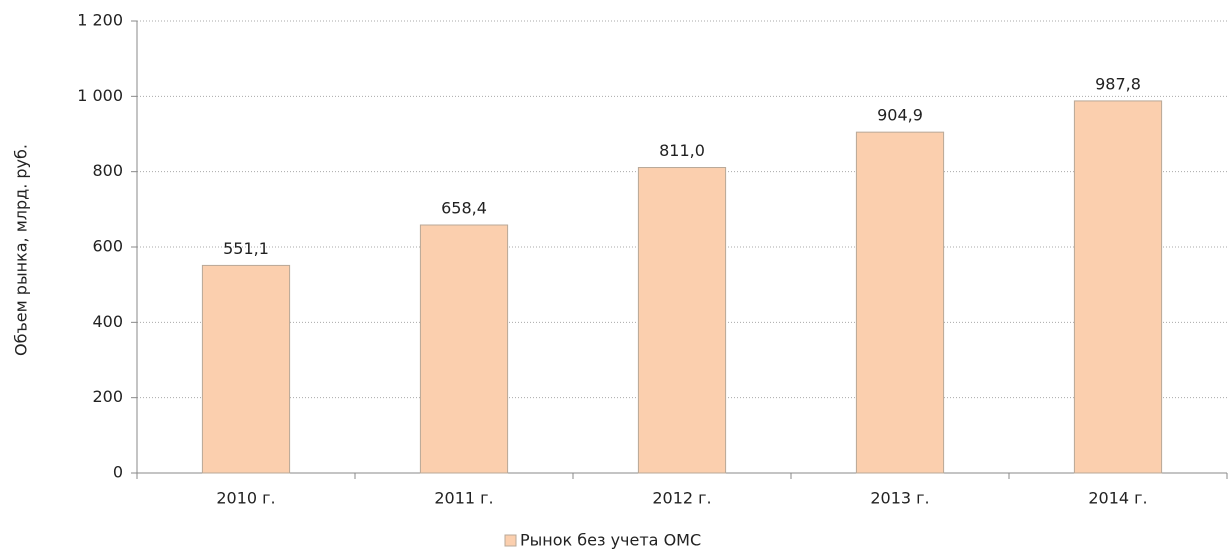 The image size is (1230, 553). Describe the element at coordinates (107, 396) in the screenshot. I see `y-tick-label: 200` at that location.